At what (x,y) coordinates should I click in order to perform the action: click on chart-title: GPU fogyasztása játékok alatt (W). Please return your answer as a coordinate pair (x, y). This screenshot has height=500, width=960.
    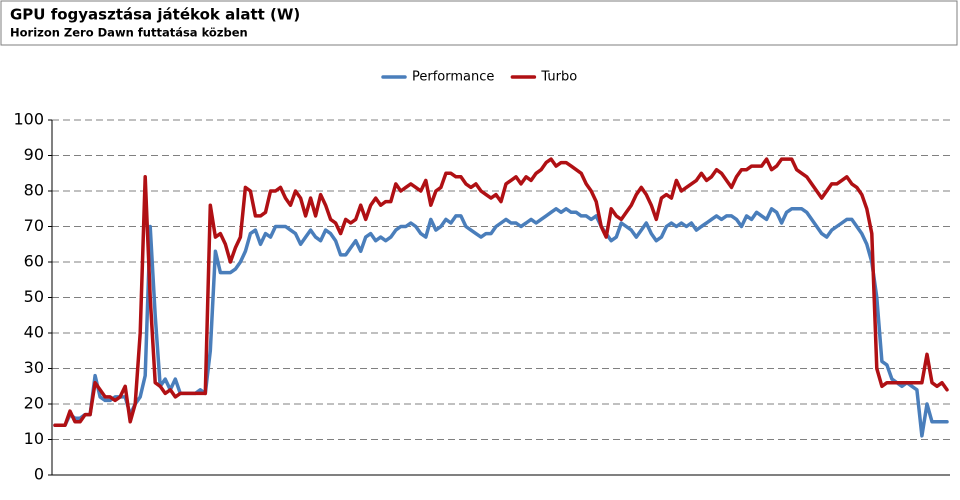
    Looking at the image, I should click on (155, 15).